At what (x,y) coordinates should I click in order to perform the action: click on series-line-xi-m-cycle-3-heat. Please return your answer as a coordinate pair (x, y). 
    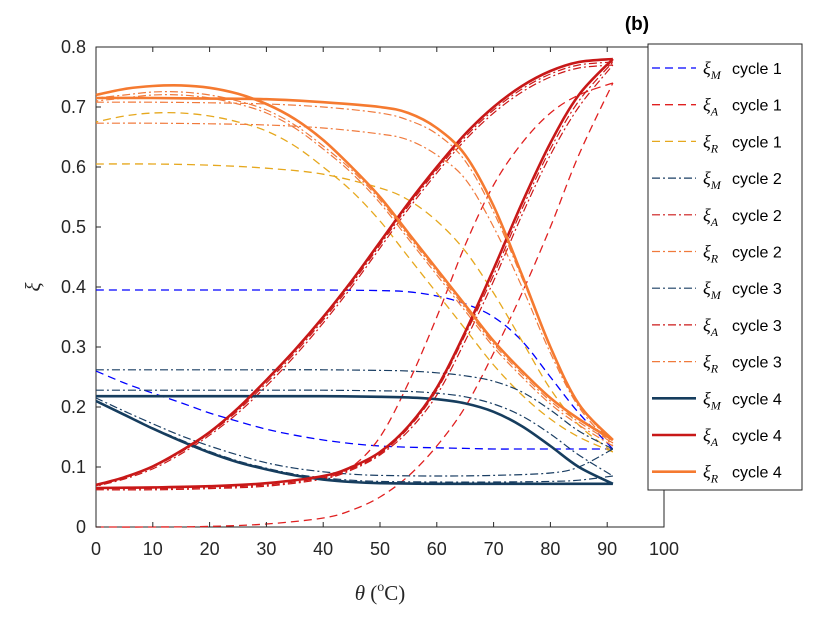
    Looking at the image, I should click on (355, 433).